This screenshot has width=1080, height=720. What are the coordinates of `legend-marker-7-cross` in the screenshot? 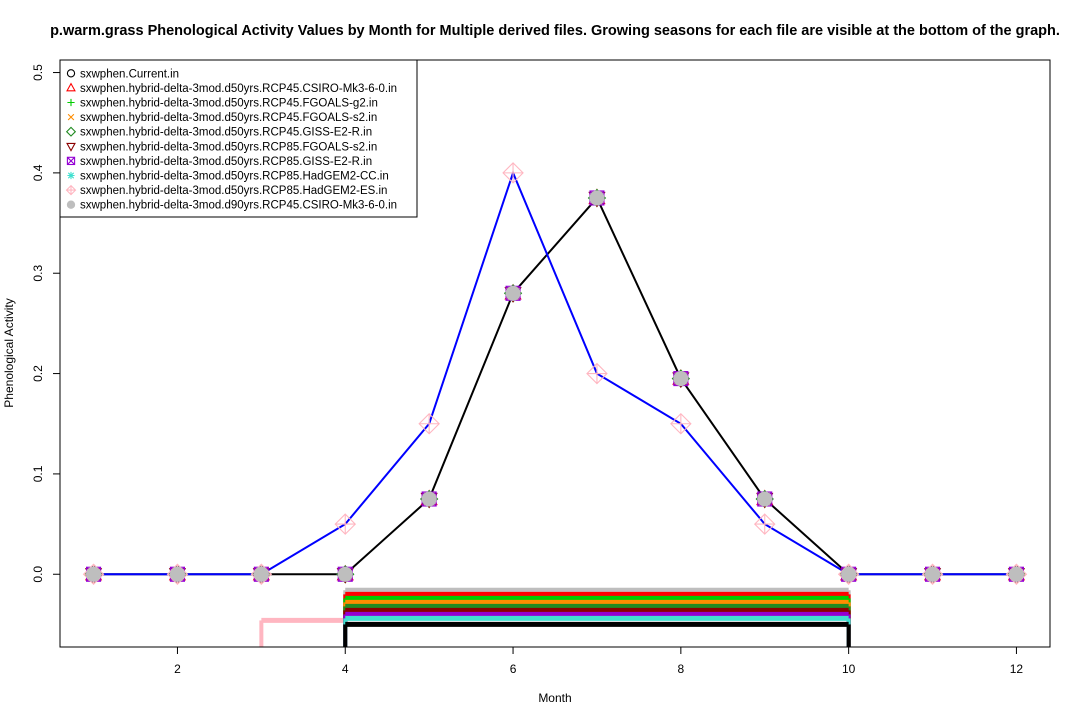 It's located at (71, 160).